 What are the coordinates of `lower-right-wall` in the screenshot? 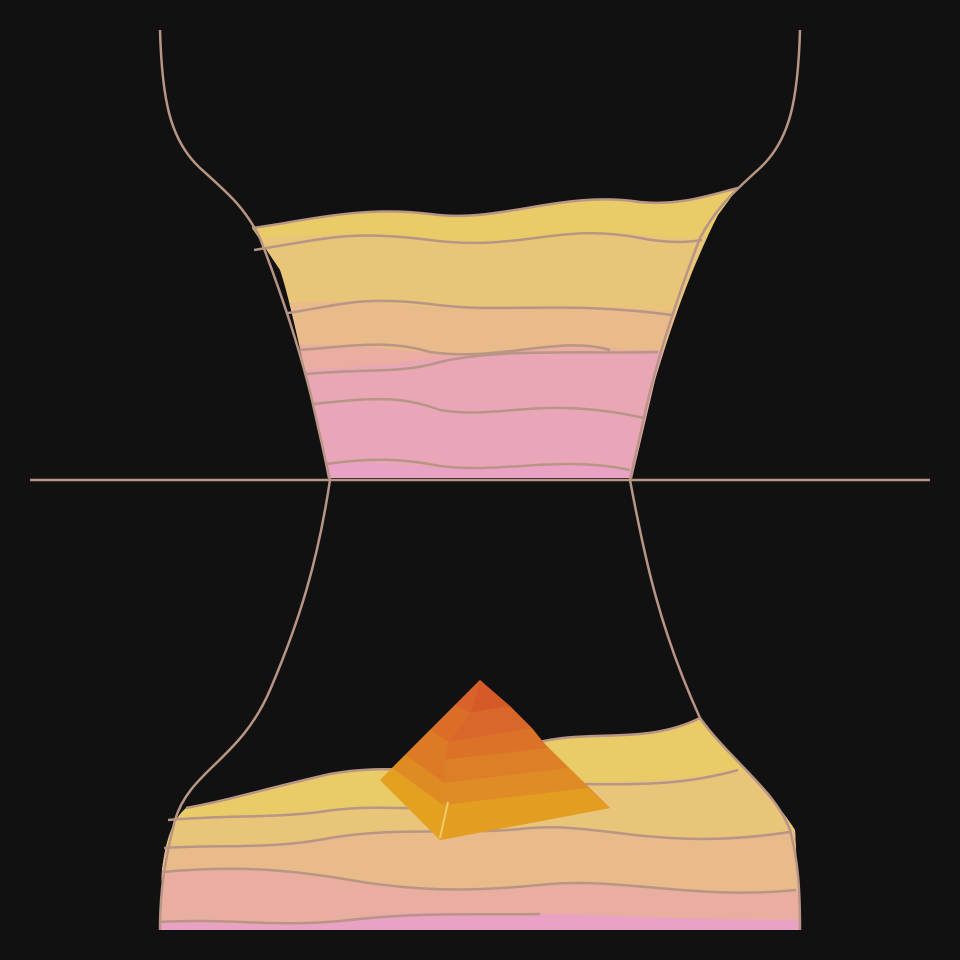 It's located at (715, 705).